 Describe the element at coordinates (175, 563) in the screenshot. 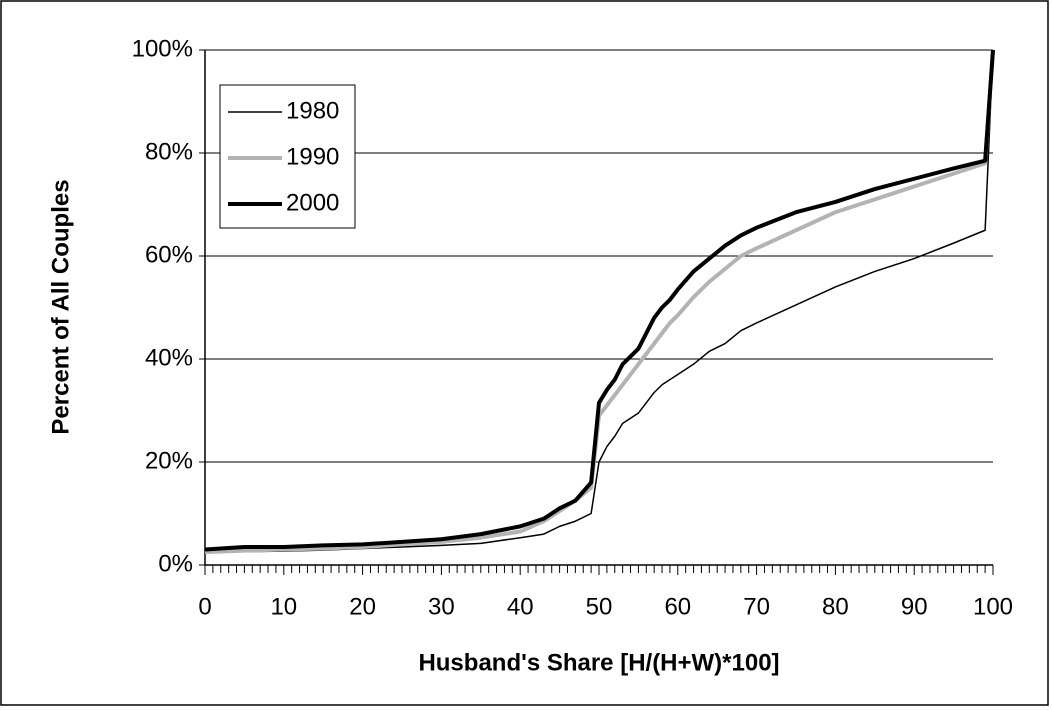

I see `y-tick-label: 0%` at that location.